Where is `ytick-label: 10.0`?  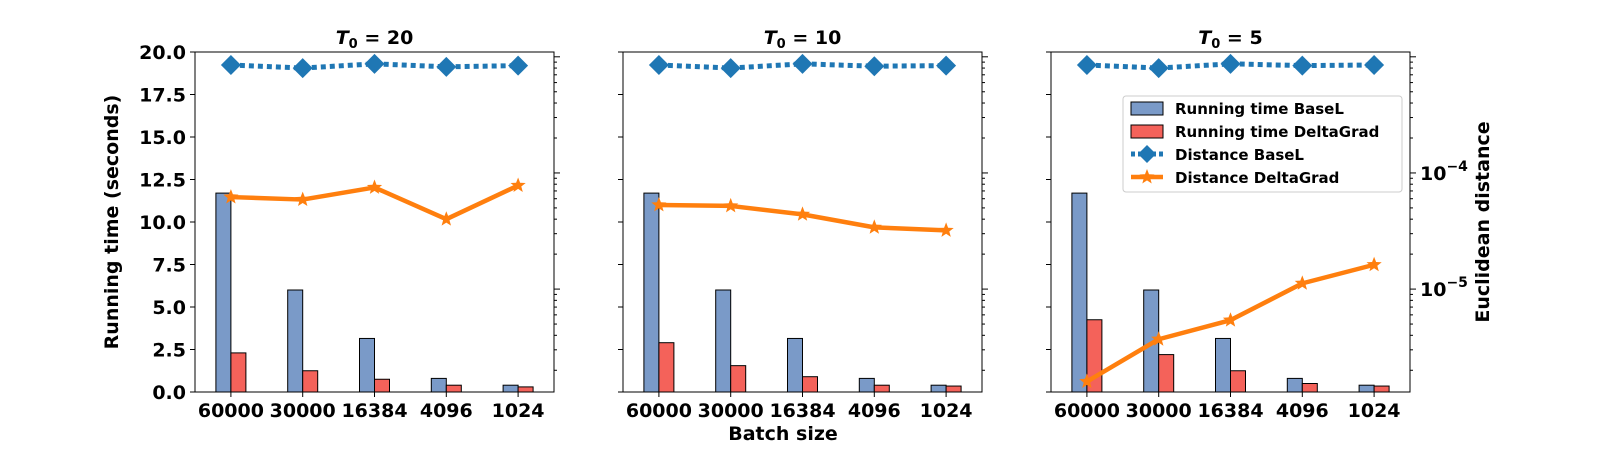
ytick-label: 10.0 is located at coordinates (162, 223).